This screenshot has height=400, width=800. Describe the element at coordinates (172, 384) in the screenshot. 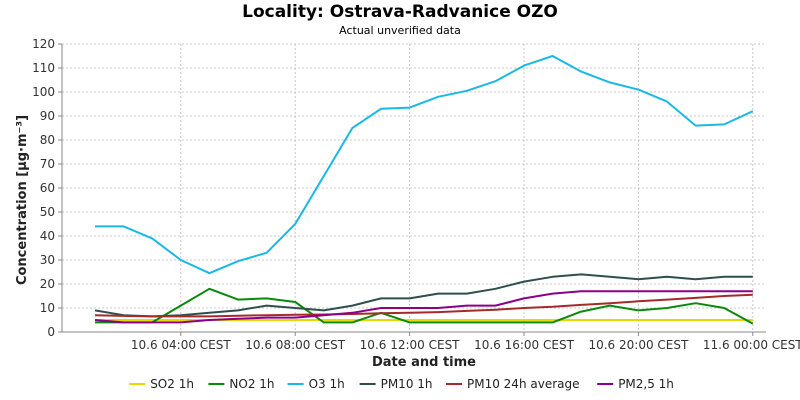

I see `legend-label: SO2 1h` at that location.